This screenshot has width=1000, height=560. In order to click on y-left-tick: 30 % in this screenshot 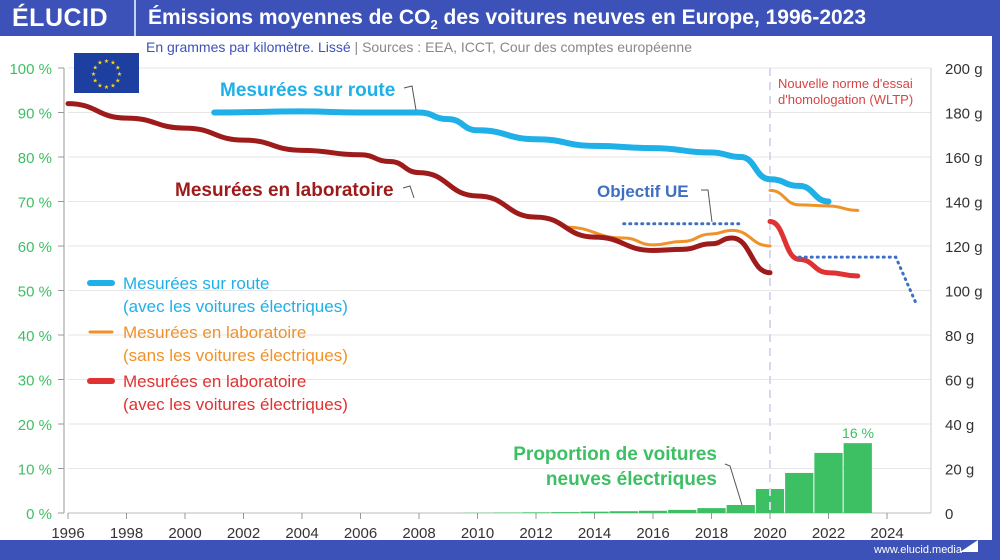, I will do `click(35, 381)`.